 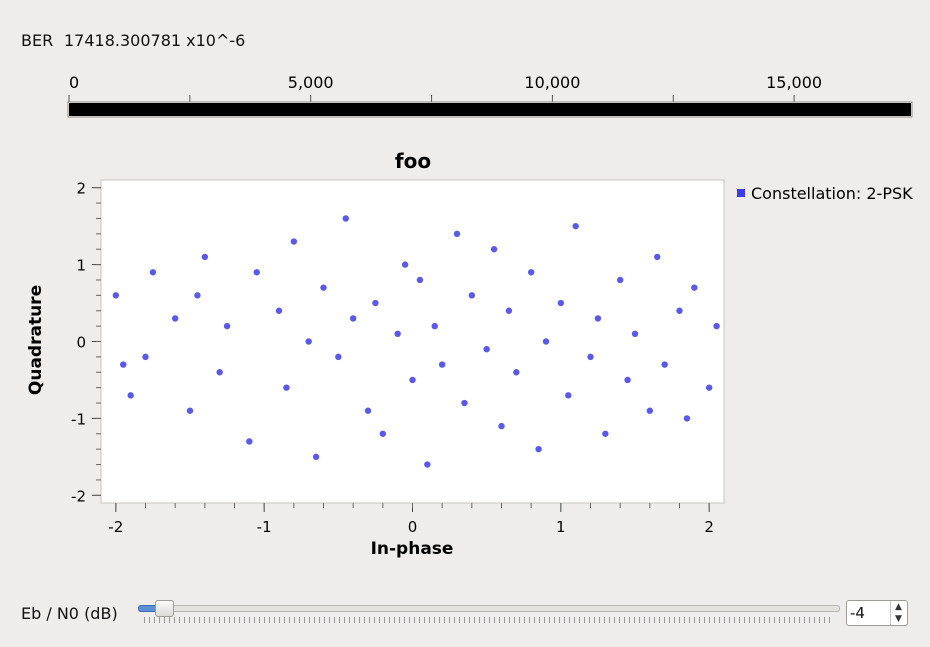 What do you see at coordinates (489, 620) in the screenshot?
I see `eb-n0-slider-ticks` at bounding box center [489, 620].